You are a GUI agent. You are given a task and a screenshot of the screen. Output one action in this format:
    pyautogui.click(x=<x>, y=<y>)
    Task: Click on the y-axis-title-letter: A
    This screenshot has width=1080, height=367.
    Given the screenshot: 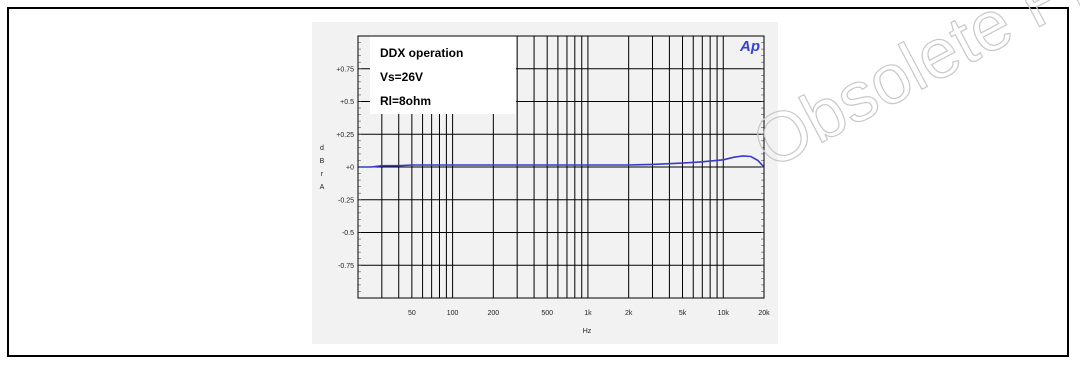 What is the action you would take?
    pyautogui.click(x=322, y=187)
    